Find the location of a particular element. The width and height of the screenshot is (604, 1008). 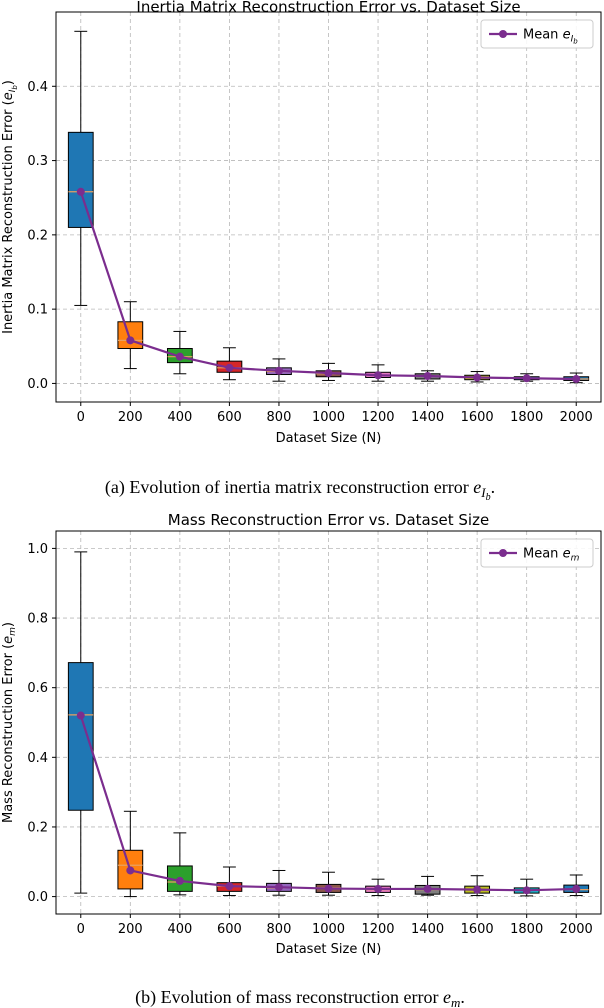

legend: Mean em is located at coordinates (537, 553).